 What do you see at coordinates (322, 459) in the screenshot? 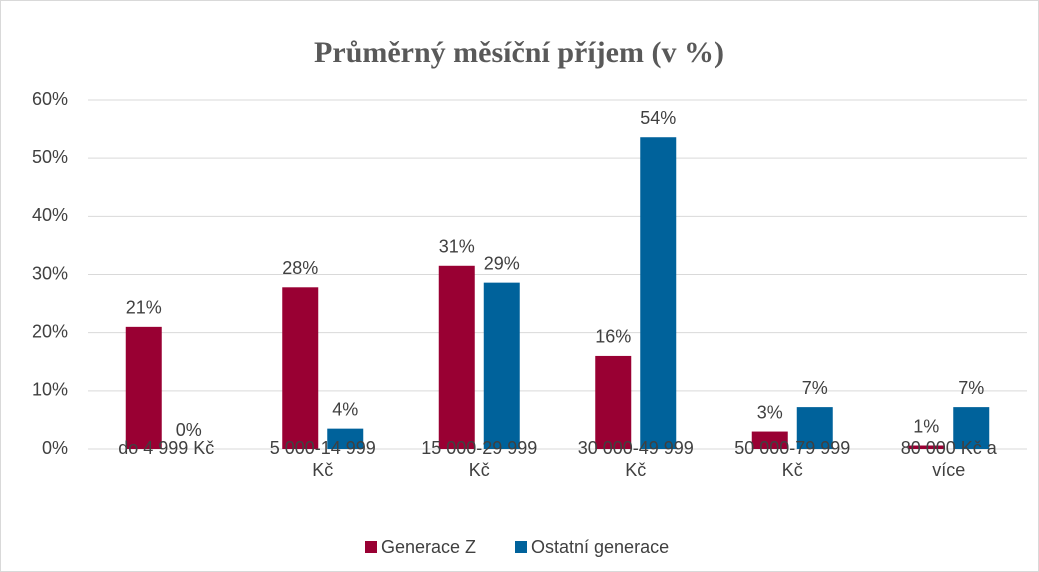
I see `x-tick-label: 5 000-14 999 Kč` at bounding box center [322, 459].